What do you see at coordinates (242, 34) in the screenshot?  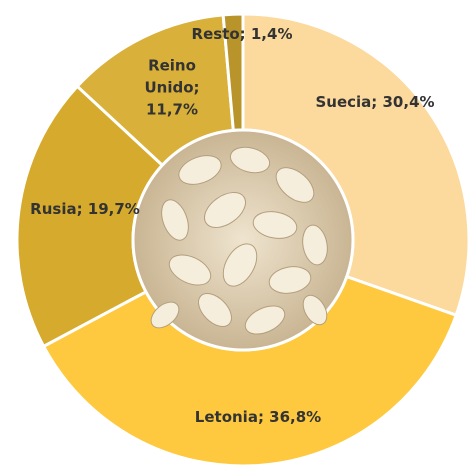 I see `slice-label: Resto; 1,4%` at bounding box center [242, 34].